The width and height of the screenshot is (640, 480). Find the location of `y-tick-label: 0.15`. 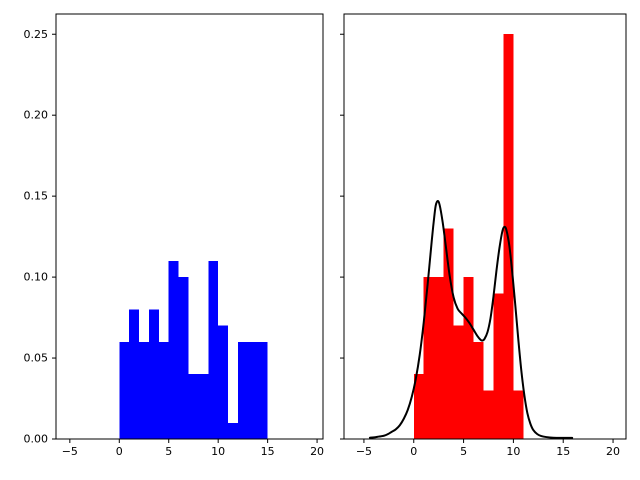

y-tick-label: 0.15 is located at coordinates (36, 196).